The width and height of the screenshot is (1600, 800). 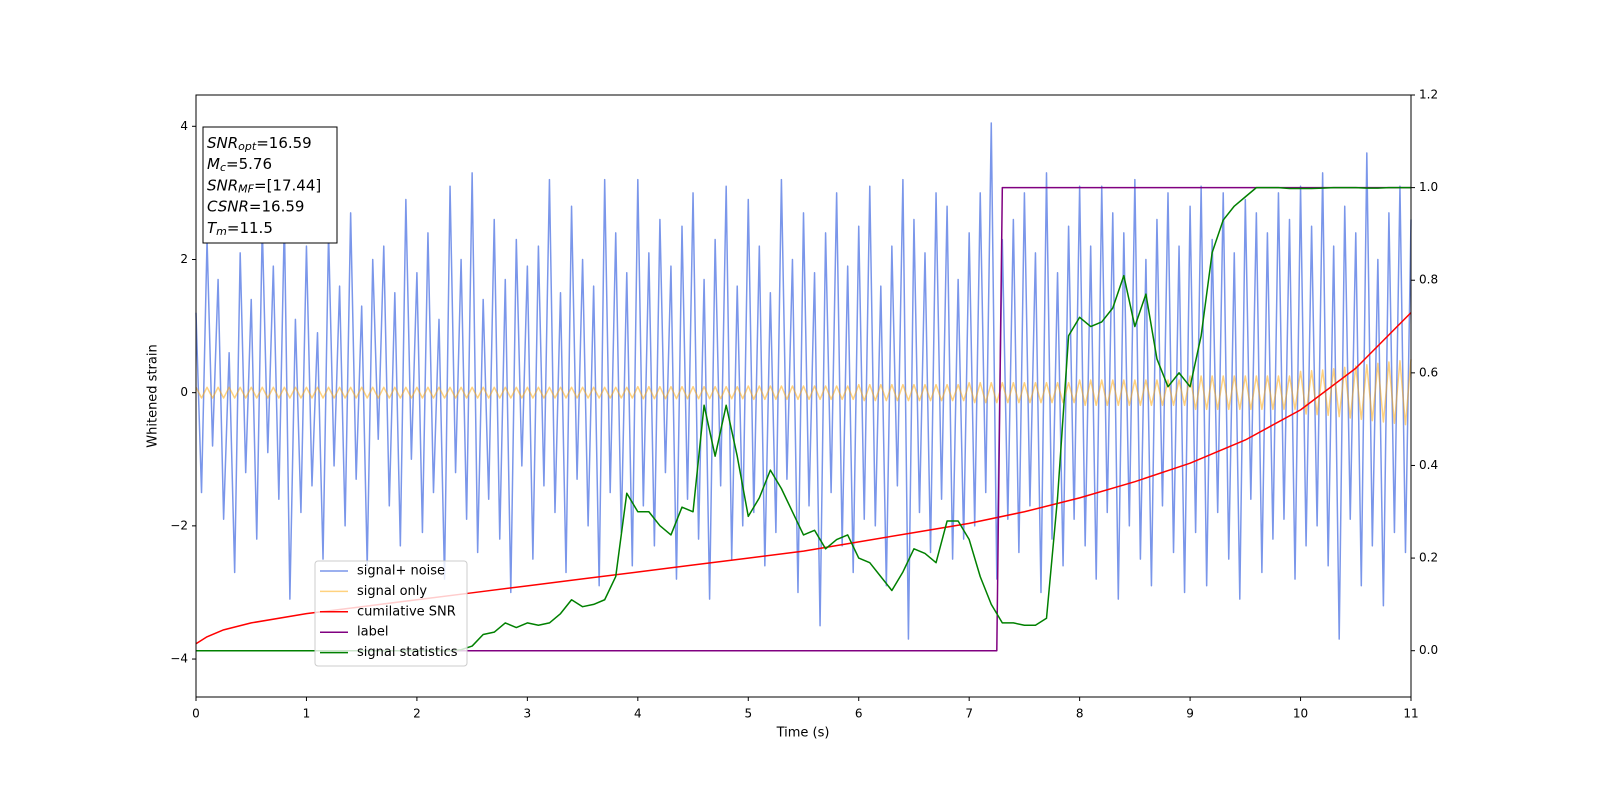 I want to click on x-tick-label: 9, so click(x=1190, y=714).